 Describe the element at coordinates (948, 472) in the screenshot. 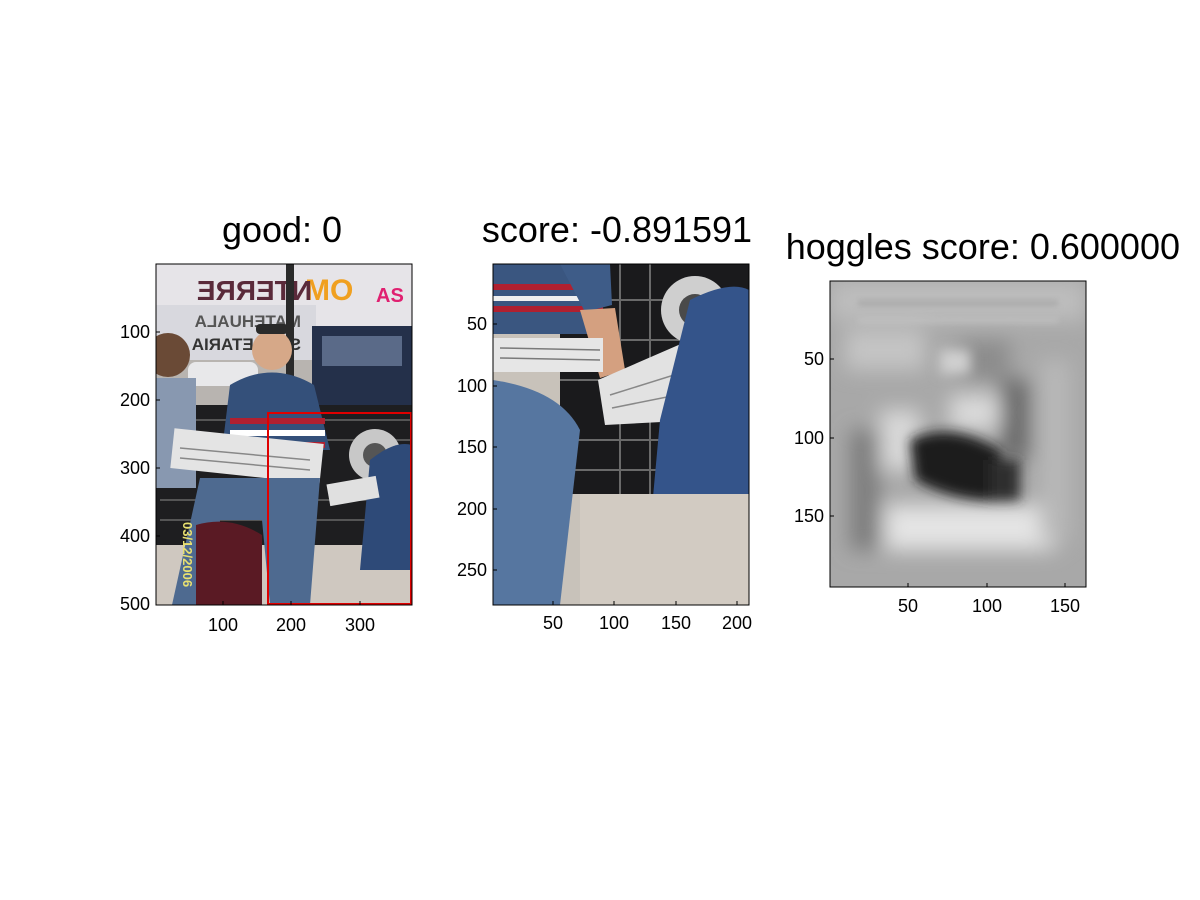

I see `panel-3-tick-marks` at that location.